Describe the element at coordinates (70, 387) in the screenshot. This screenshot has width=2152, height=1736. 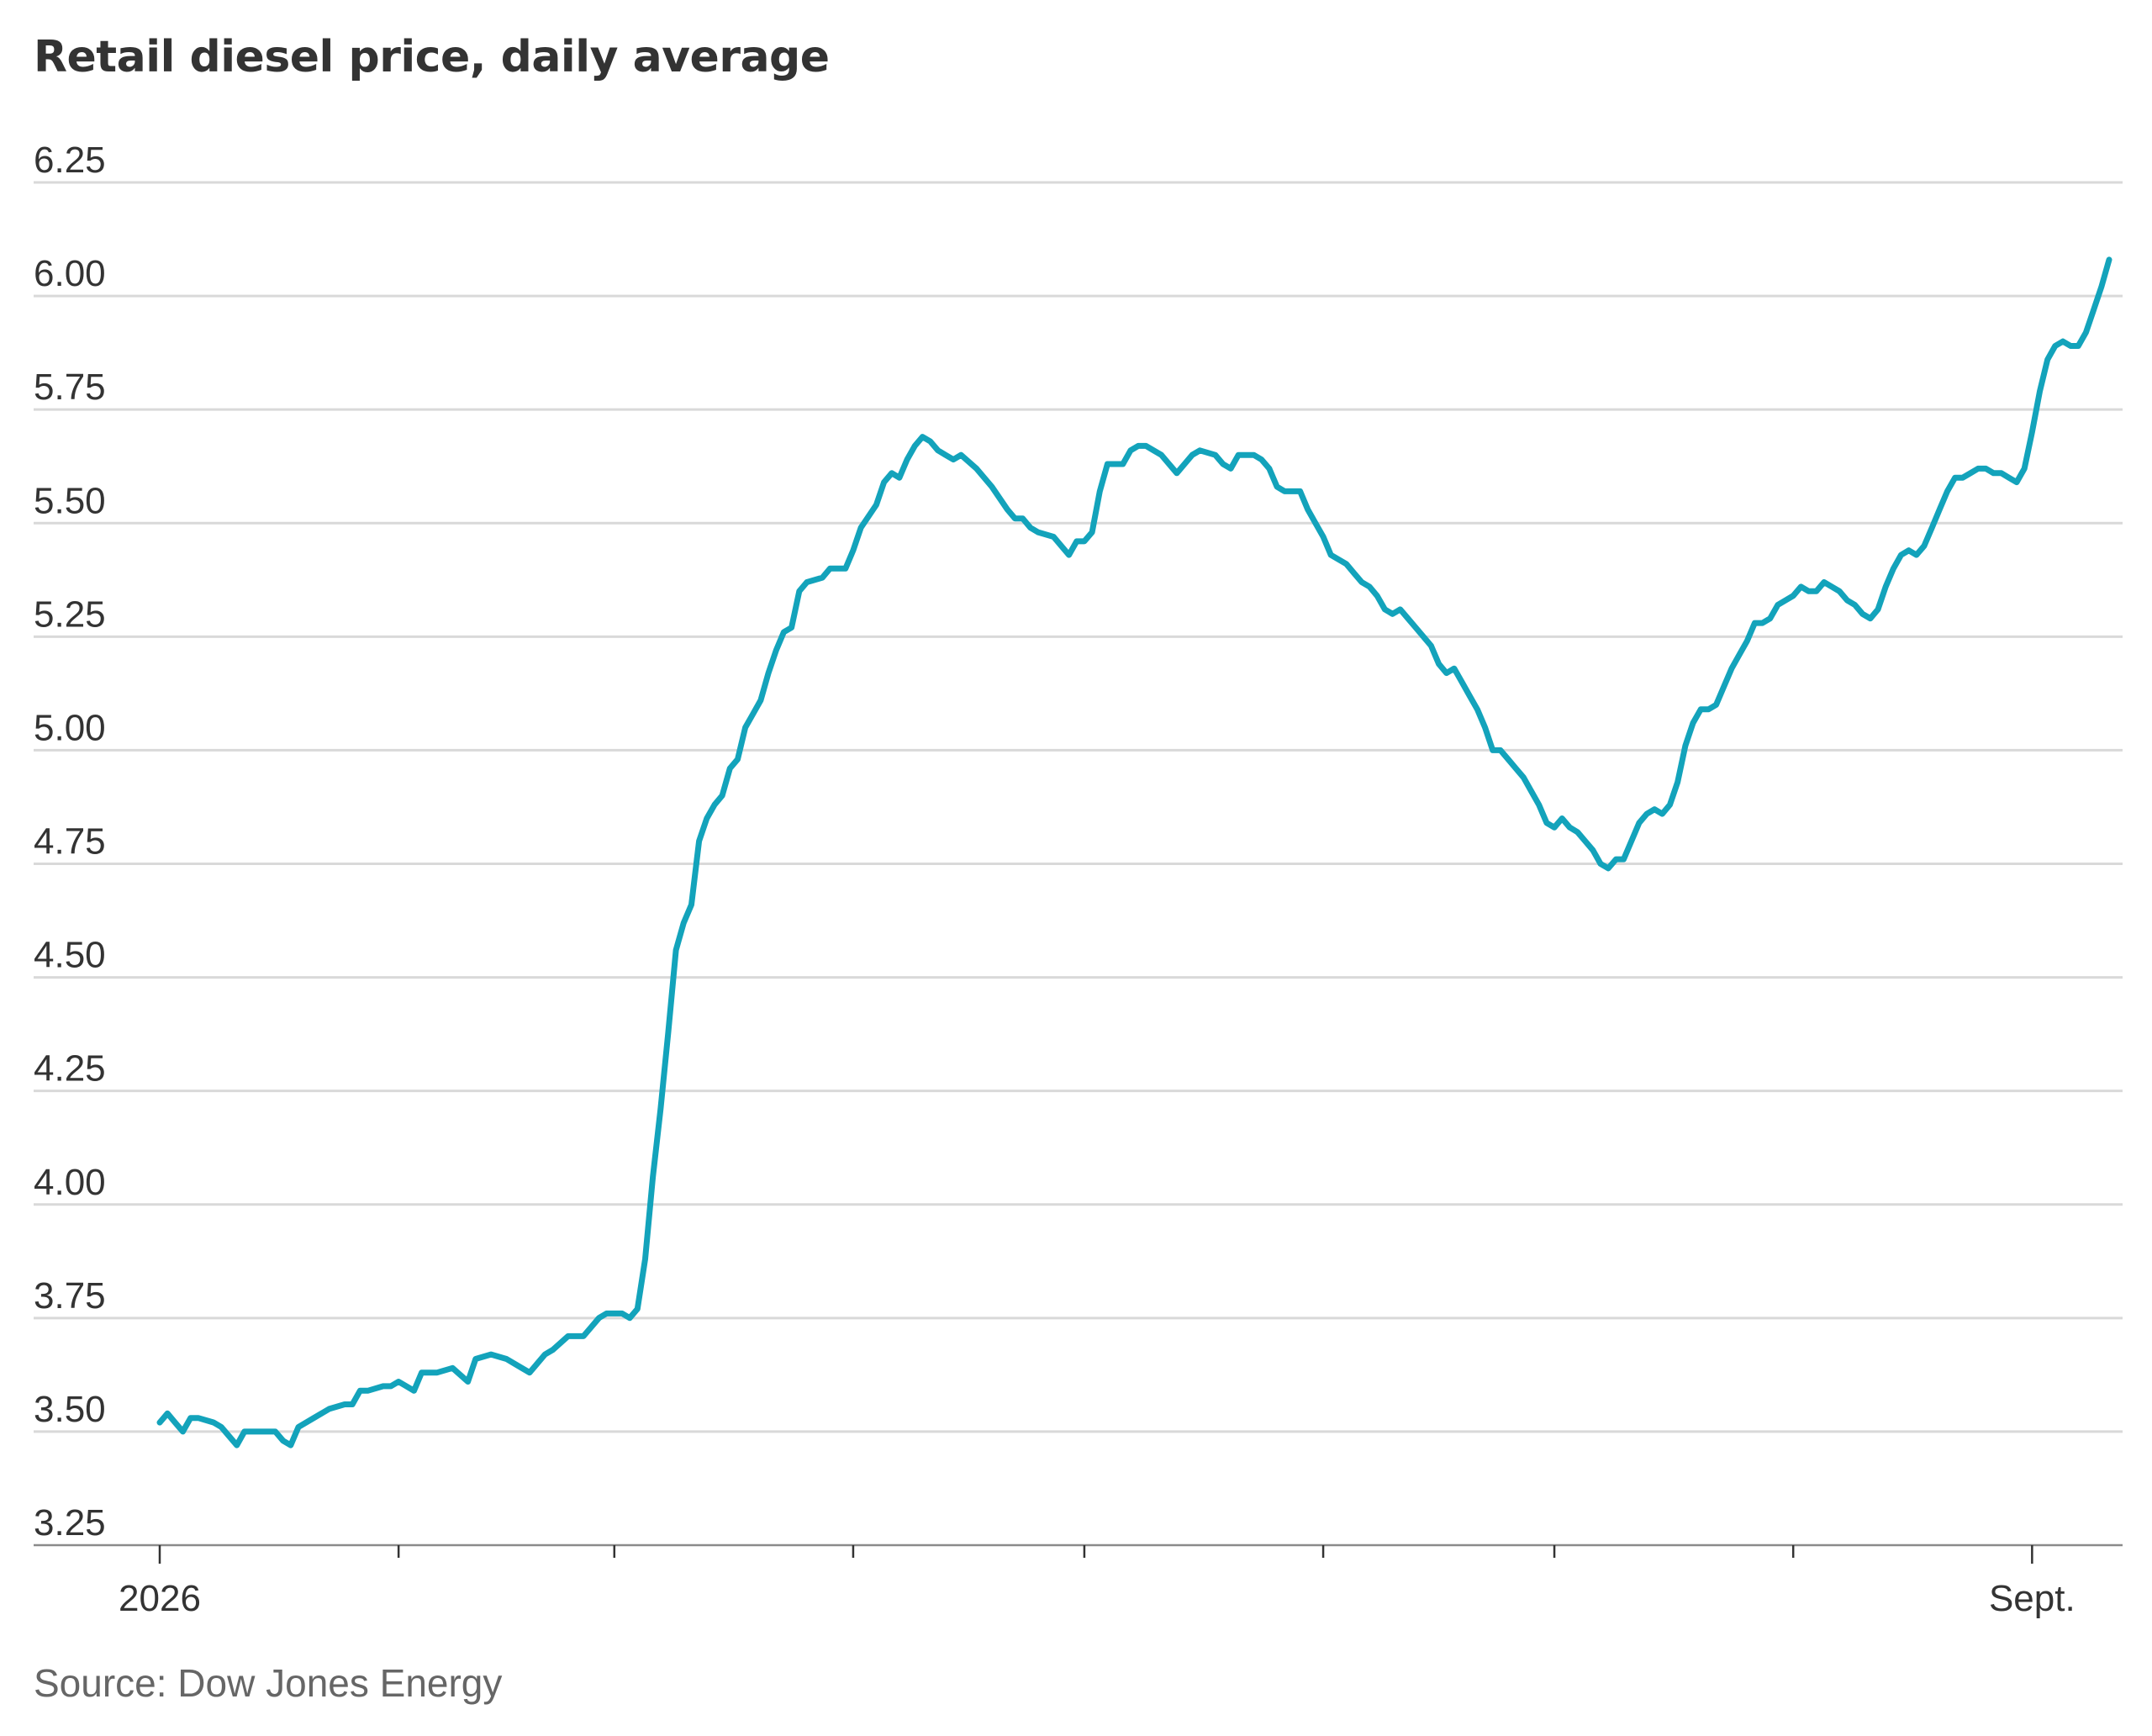
I see `y-tick-label: 5.75` at that location.